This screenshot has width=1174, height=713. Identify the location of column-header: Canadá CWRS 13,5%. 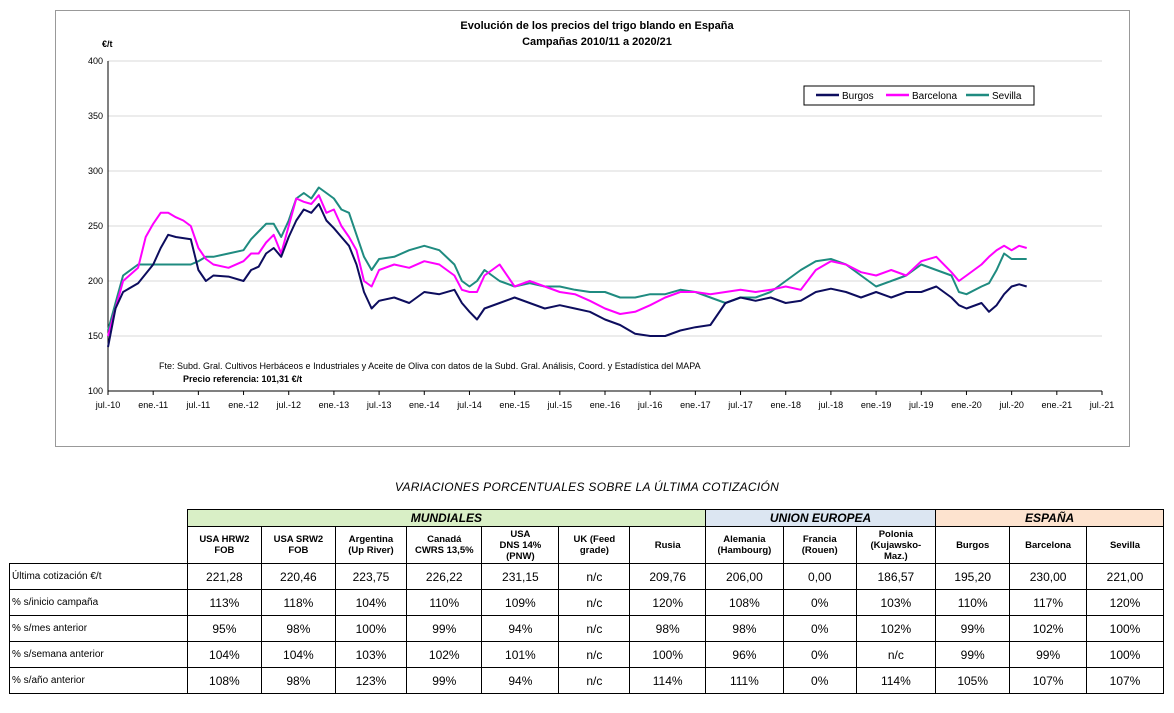
(444, 545).